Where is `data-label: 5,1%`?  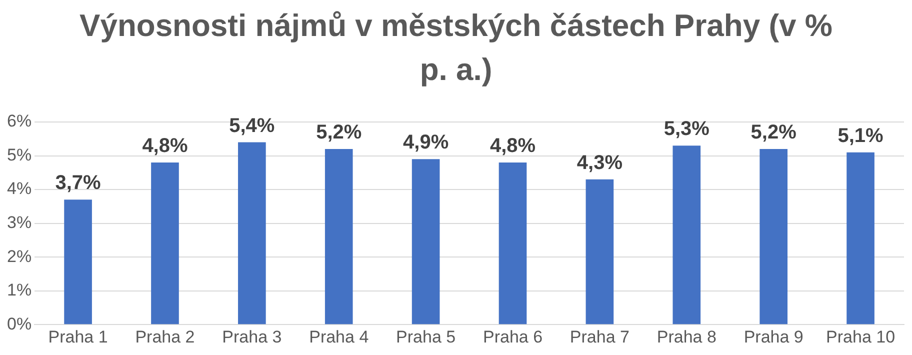
data-label: 5,1% is located at coordinates (861, 135).